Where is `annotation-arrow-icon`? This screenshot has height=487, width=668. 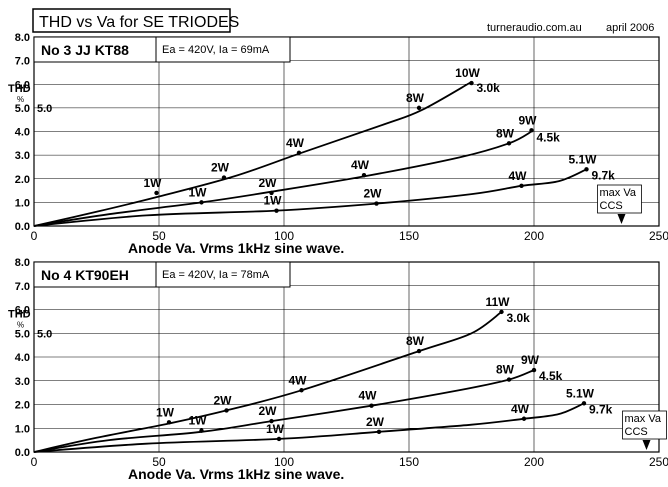 annotation-arrow-icon is located at coordinates (646, 445).